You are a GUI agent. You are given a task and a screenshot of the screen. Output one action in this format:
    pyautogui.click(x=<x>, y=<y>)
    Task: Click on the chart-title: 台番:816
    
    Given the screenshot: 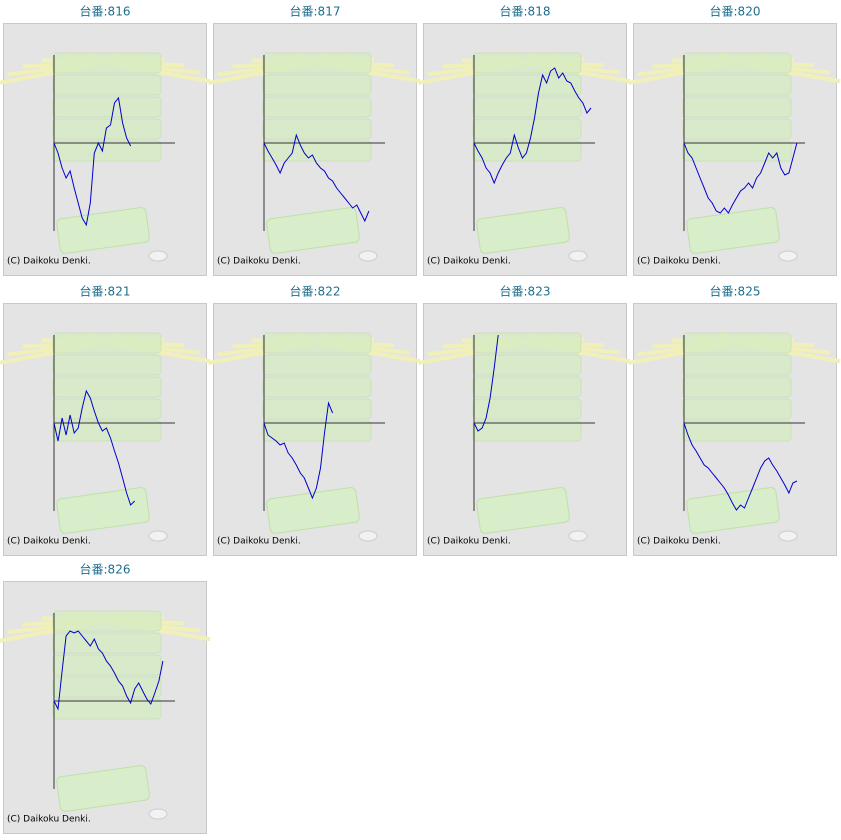 What is the action you would take?
    pyautogui.click(x=105, y=11)
    